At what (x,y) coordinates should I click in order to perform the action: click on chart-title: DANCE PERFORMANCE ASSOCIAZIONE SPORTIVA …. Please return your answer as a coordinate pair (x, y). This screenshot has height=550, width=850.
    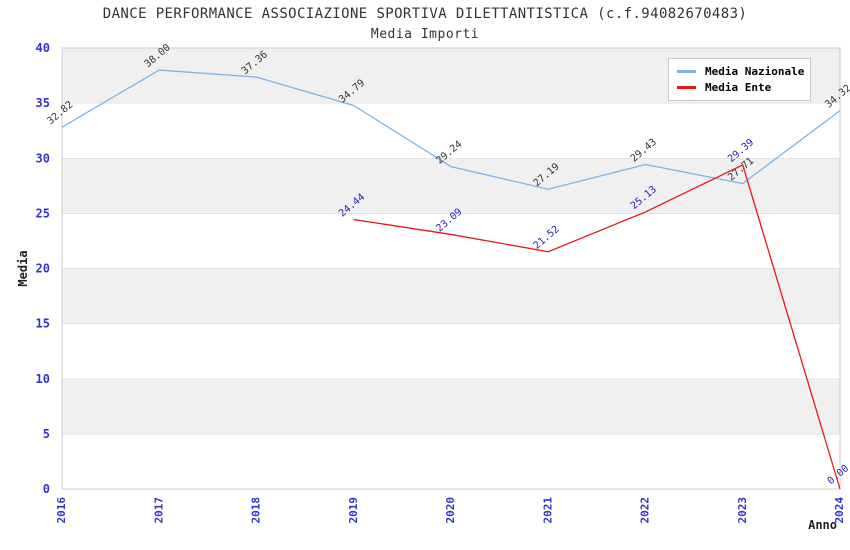
    Looking at the image, I should click on (425, 14).